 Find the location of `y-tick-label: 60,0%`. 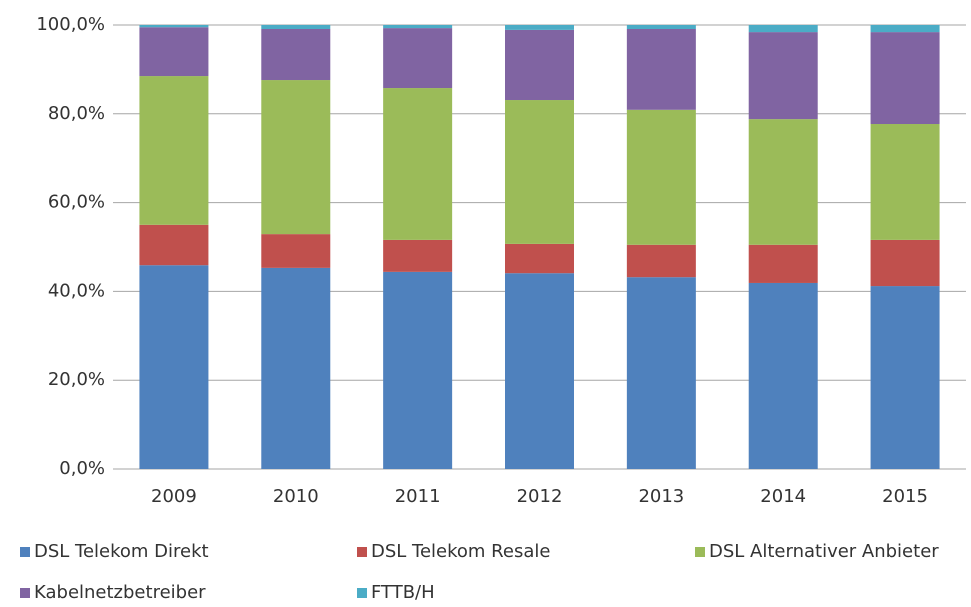

y-tick-label: 60,0% is located at coordinates (76, 202).